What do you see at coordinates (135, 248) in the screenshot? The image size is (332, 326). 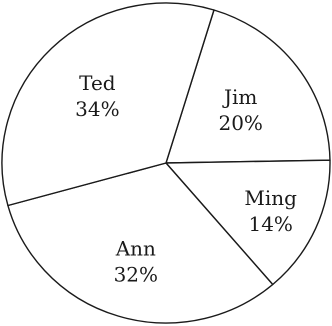 I see `slice-name-ann: Ann` at bounding box center [135, 248].